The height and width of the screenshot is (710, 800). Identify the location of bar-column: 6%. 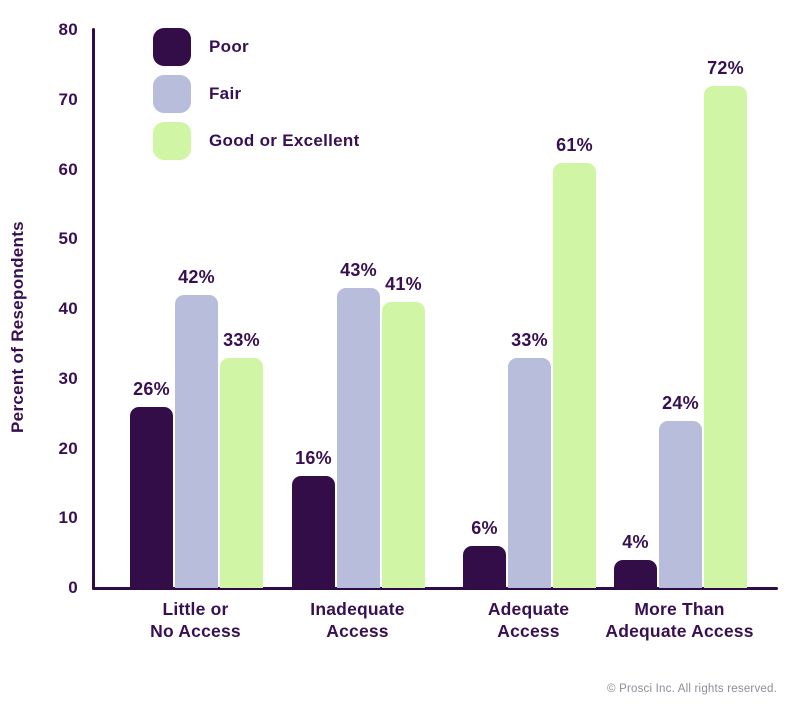
(484, 553).